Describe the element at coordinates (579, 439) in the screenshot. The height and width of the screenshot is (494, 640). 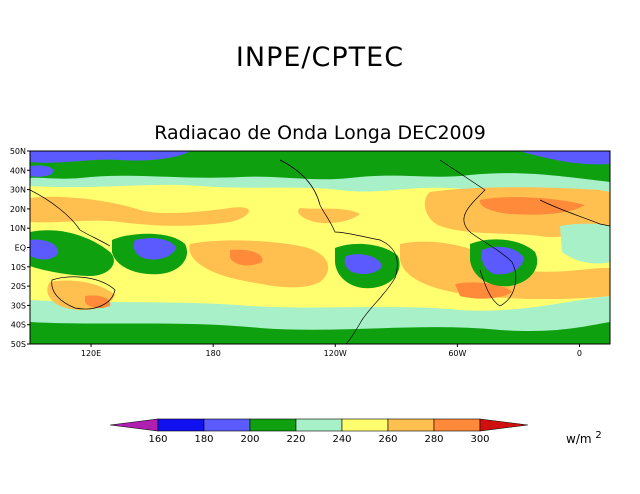
I see `units-text: w/m` at that location.